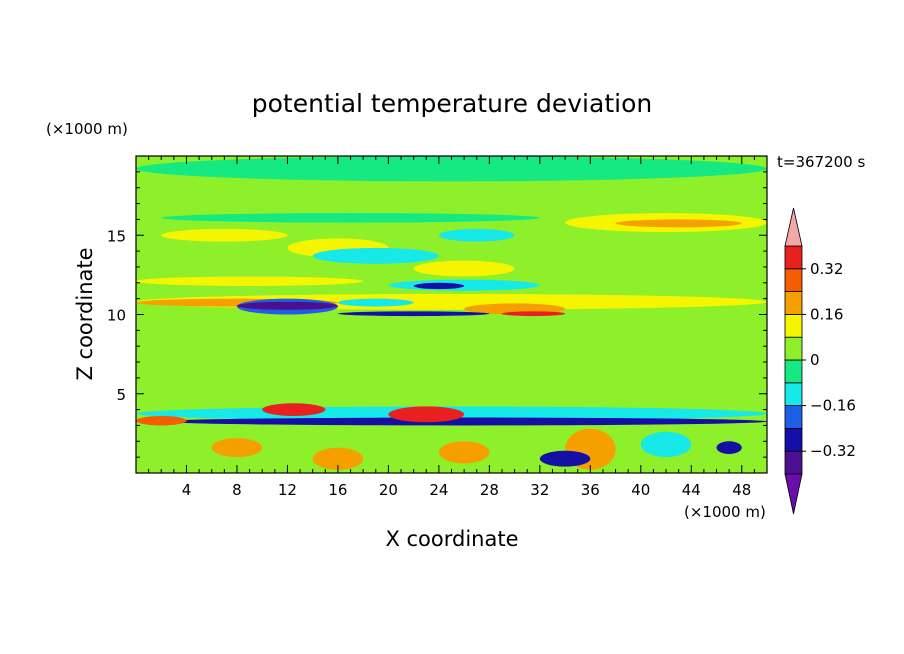  I want to click on x-tick-label: 8, so click(237, 490).